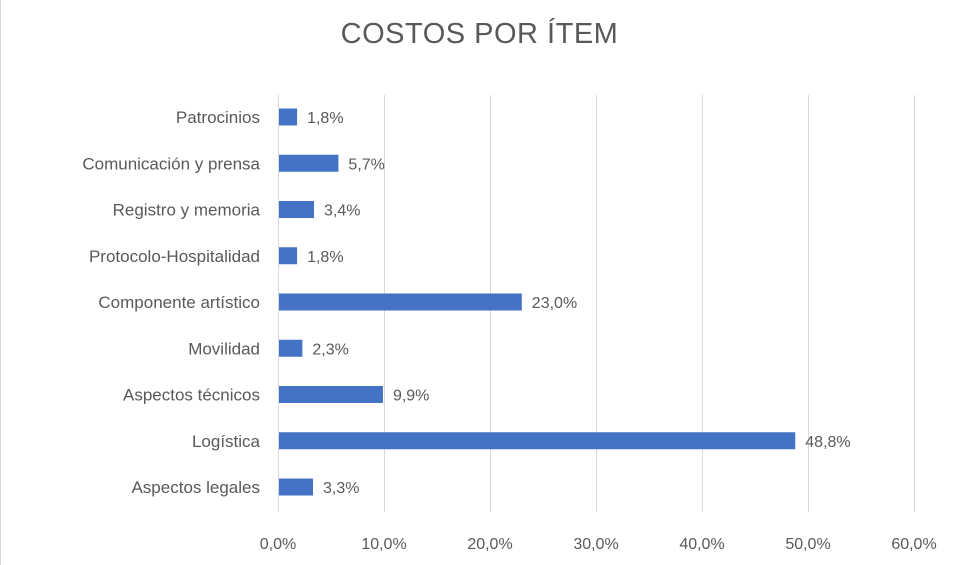 The image size is (957, 565). Describe the element at coordinates (411, 396) in the screenshot. I see `data-label: 9,9%` at that location.